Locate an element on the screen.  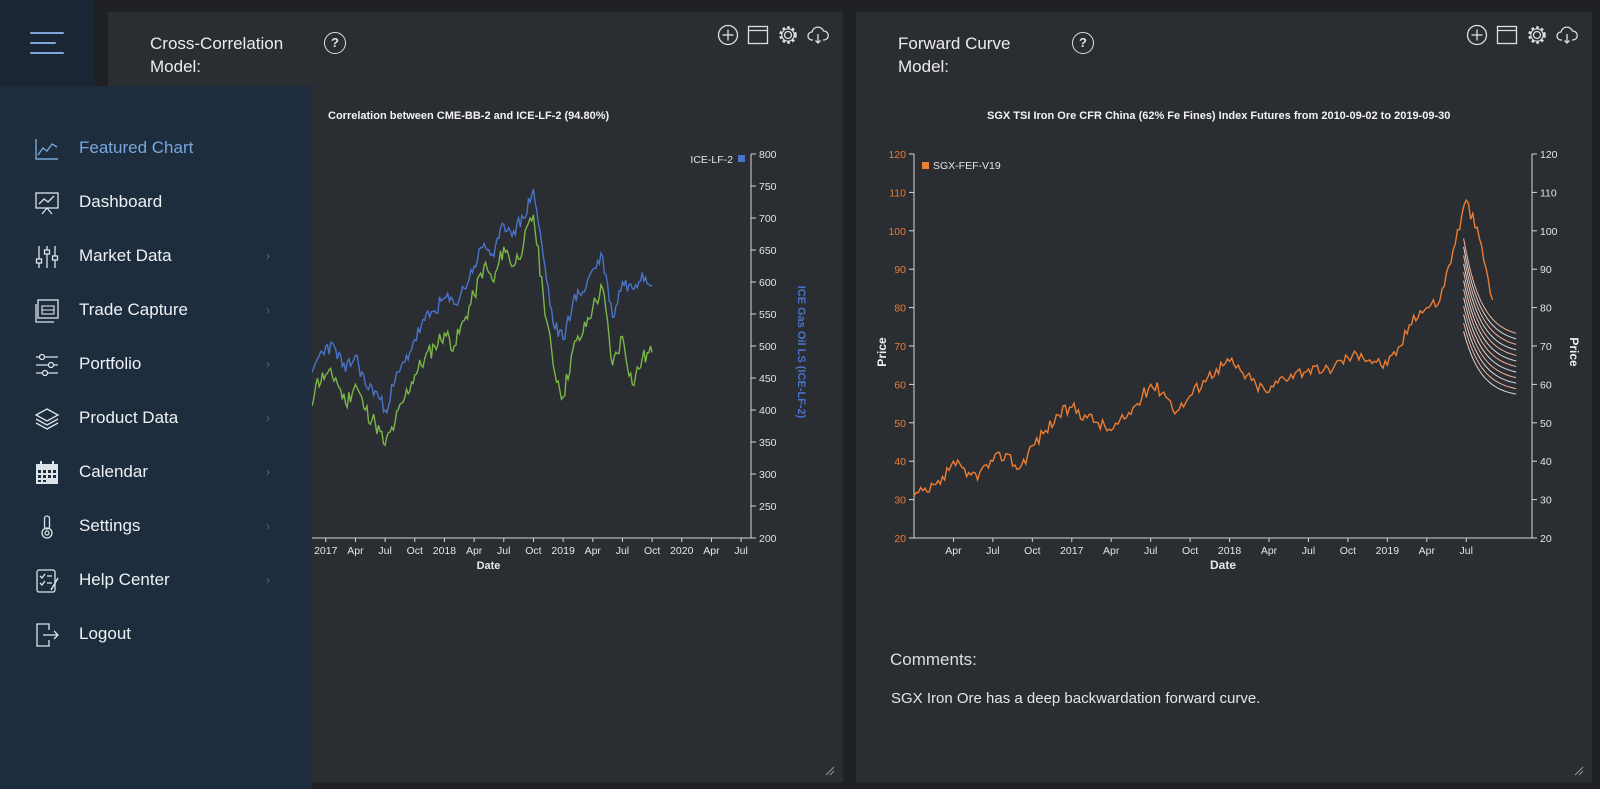
y-axis-label-right: ICE Gas Oil LS (ICE-LF-2) is located at coordinates (801, 352).